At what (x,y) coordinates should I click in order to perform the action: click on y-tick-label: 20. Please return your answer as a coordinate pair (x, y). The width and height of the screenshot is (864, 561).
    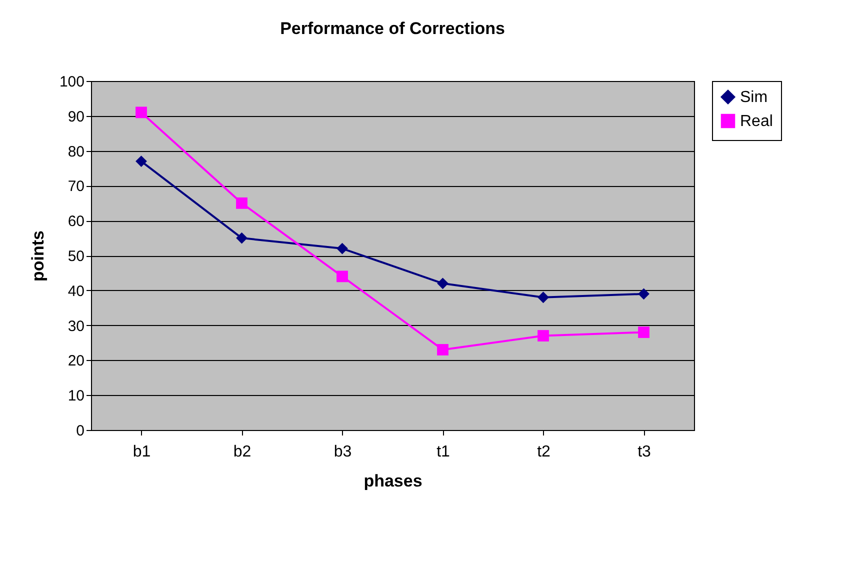
    Looking at the image, I should click on (76, 361).